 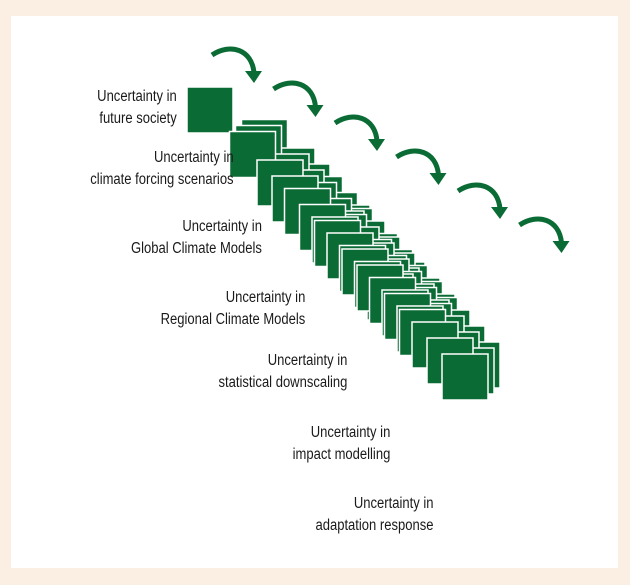 I want to click on stage-label-line2: impact modelling, so click(x=341, y=454).